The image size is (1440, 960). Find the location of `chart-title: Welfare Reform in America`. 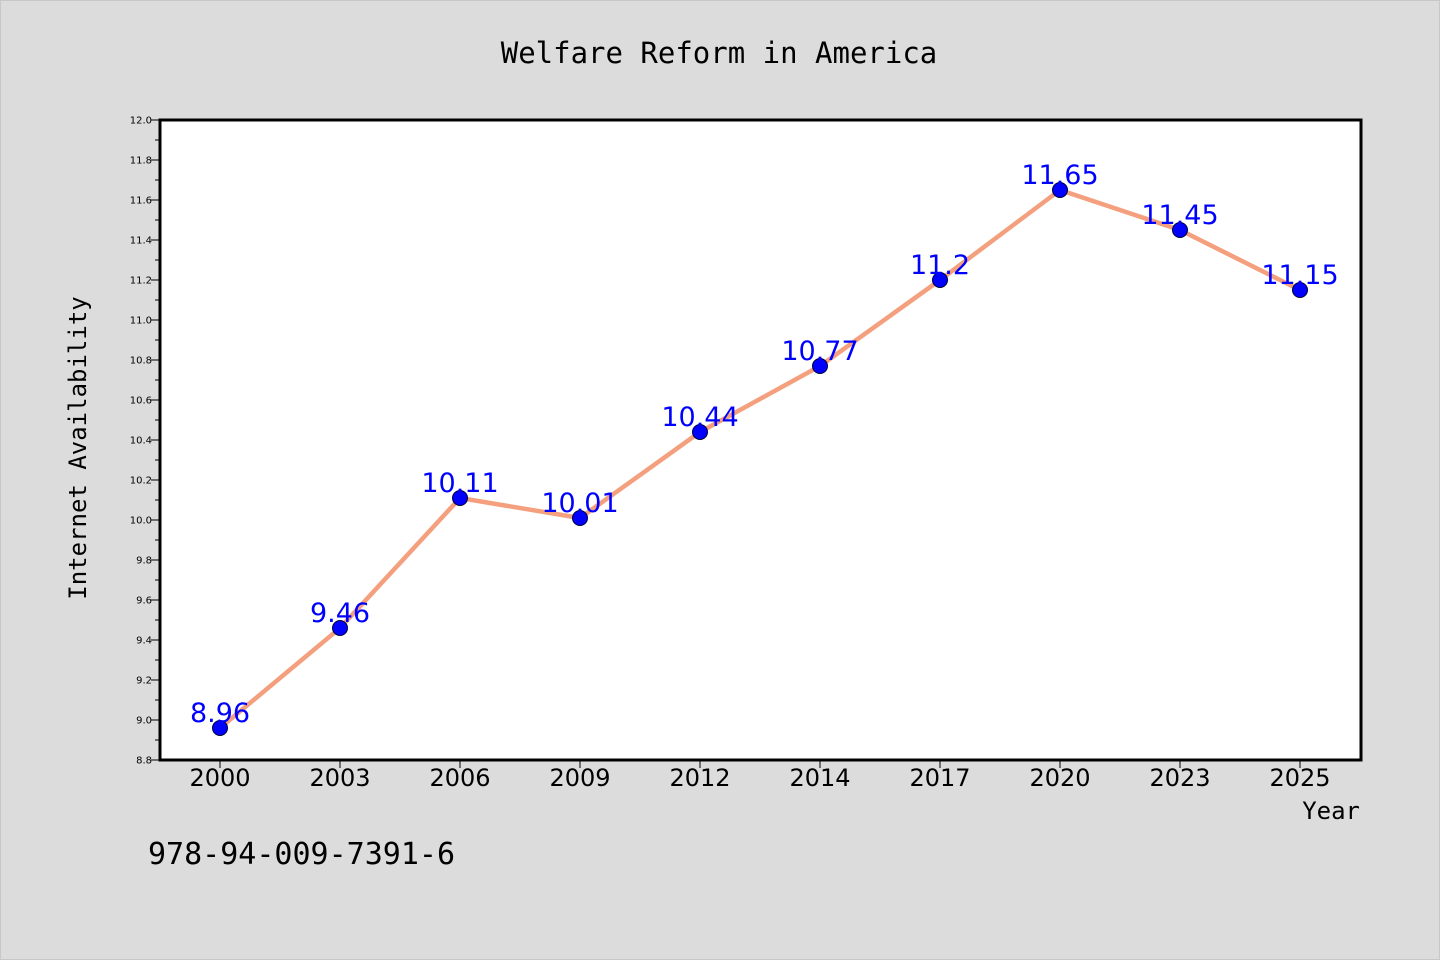

chart-title: Welfare Reform in America is located at coordinates (719, 53).